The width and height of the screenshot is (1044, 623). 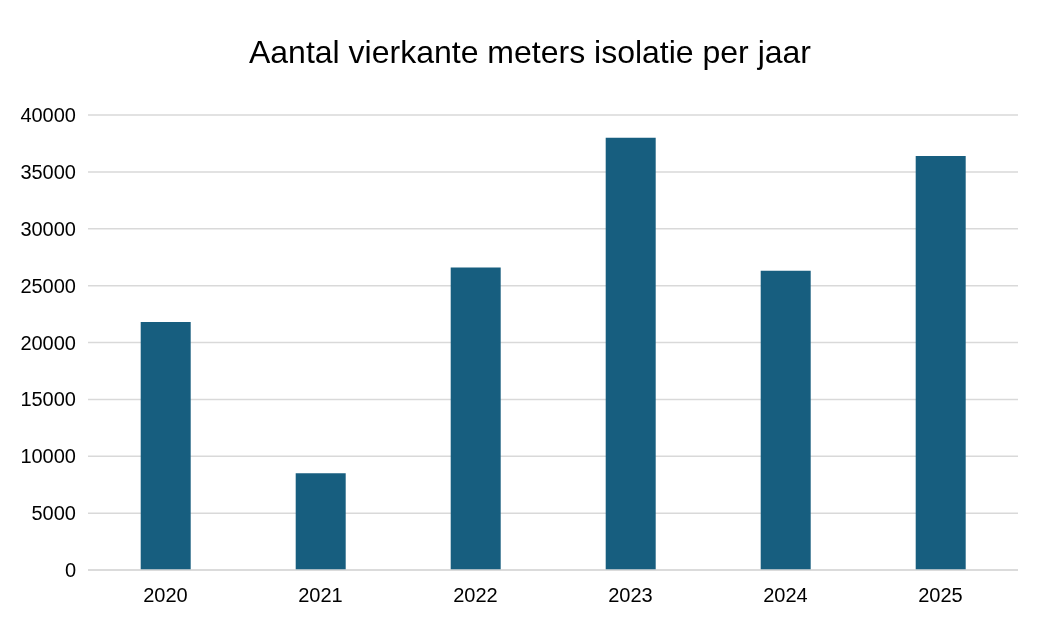 I want to click on chart-title: Aantal vierkante meters isolatie per jaar, so click(x=529, y=52).